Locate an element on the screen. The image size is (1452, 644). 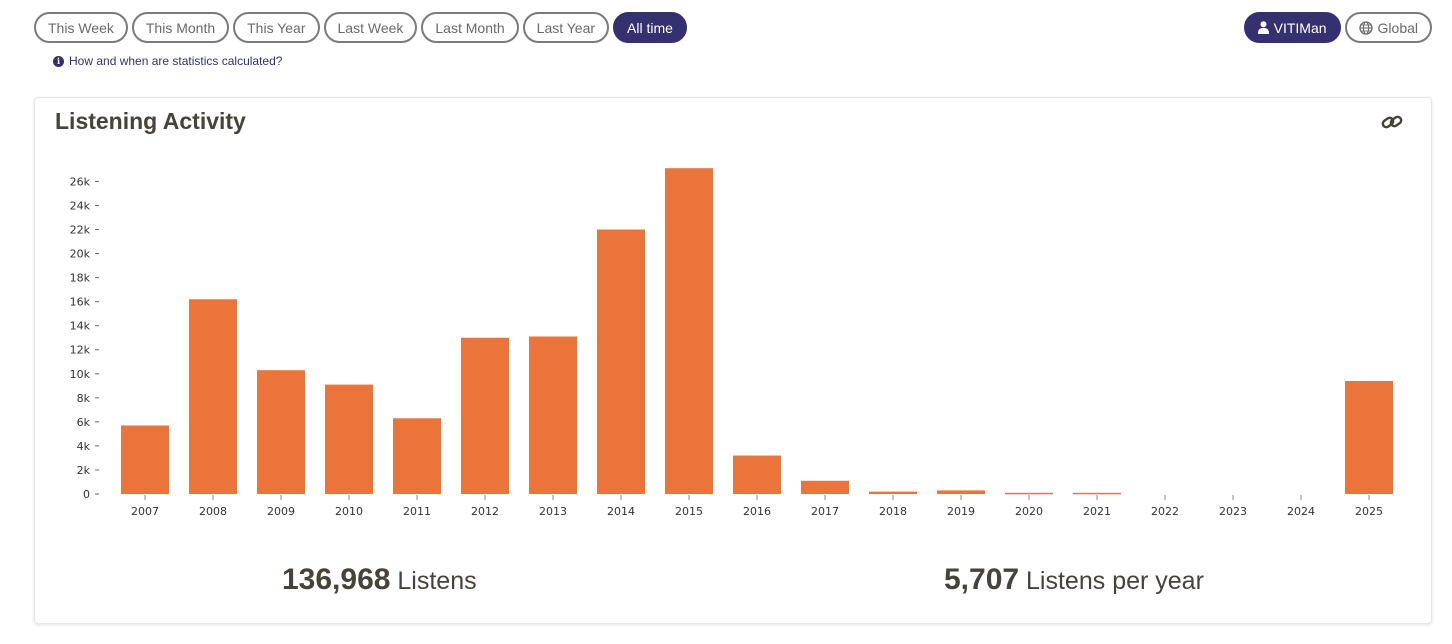
bar-2018 is located at coordinates (893, 492).